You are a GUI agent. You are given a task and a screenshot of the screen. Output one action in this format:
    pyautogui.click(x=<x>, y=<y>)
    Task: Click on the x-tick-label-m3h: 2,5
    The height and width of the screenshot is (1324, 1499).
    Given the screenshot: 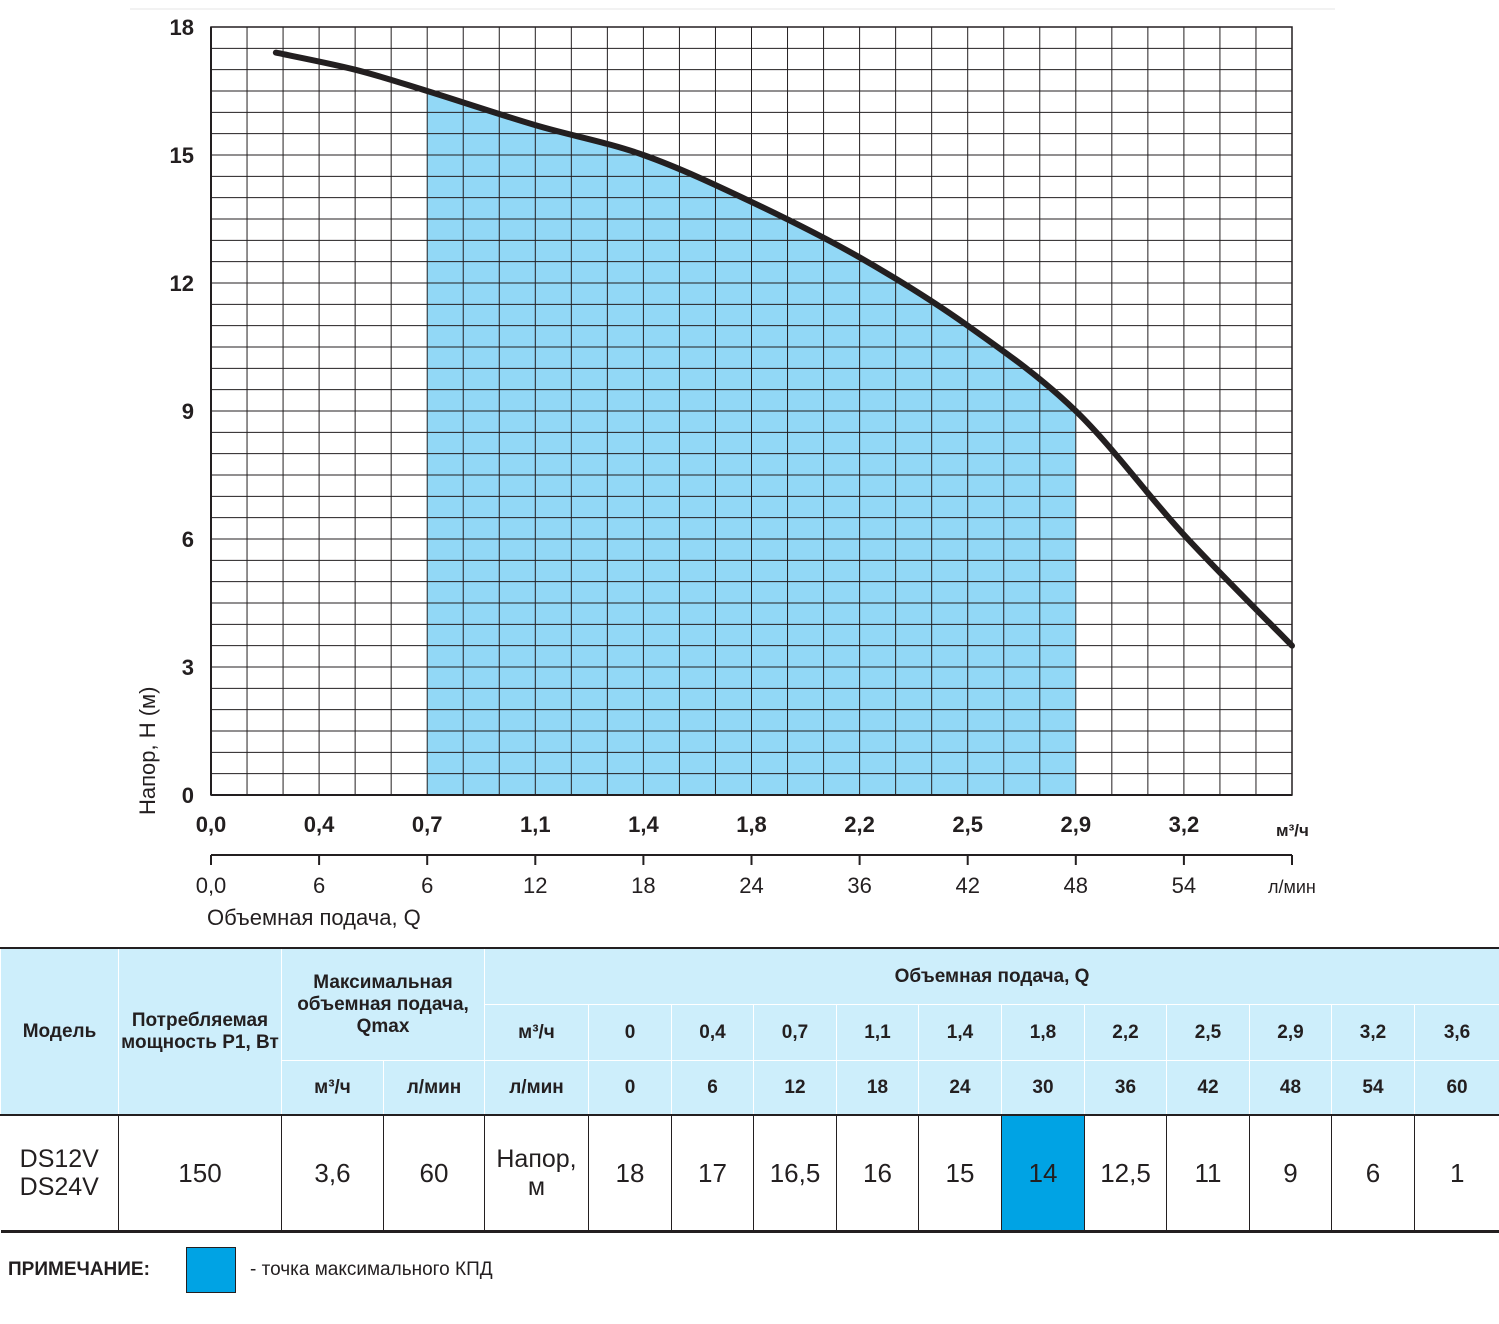 What is the action you would take?
    pyautogui.click(x=967, y=824)
    